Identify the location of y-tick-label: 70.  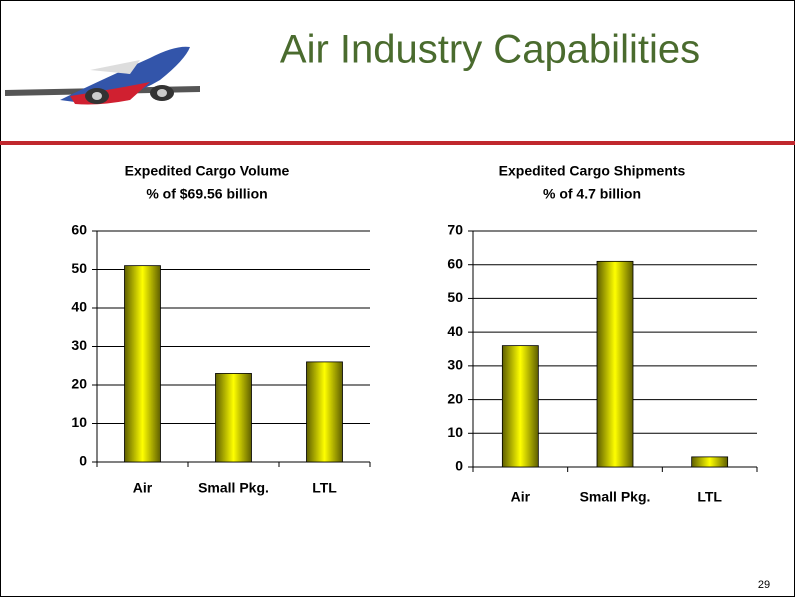
(455, 230).